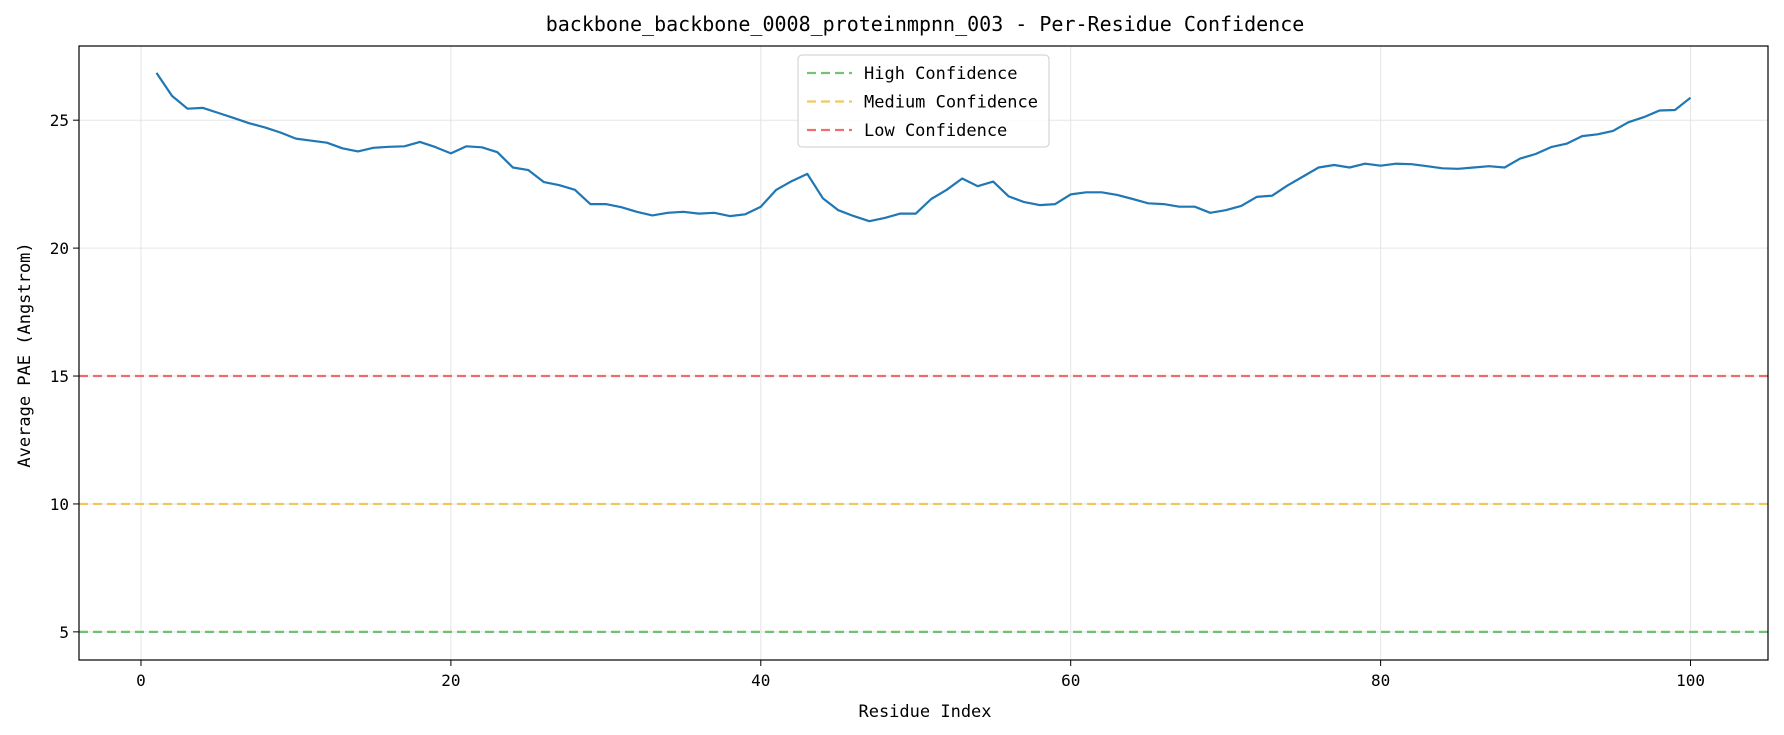 This screenshot has width=1784, height=735. Describe the element at coordinates (25, 354) in the screenshot. I see `y-axis-label: Average PAE (Angstrom)` at that location.